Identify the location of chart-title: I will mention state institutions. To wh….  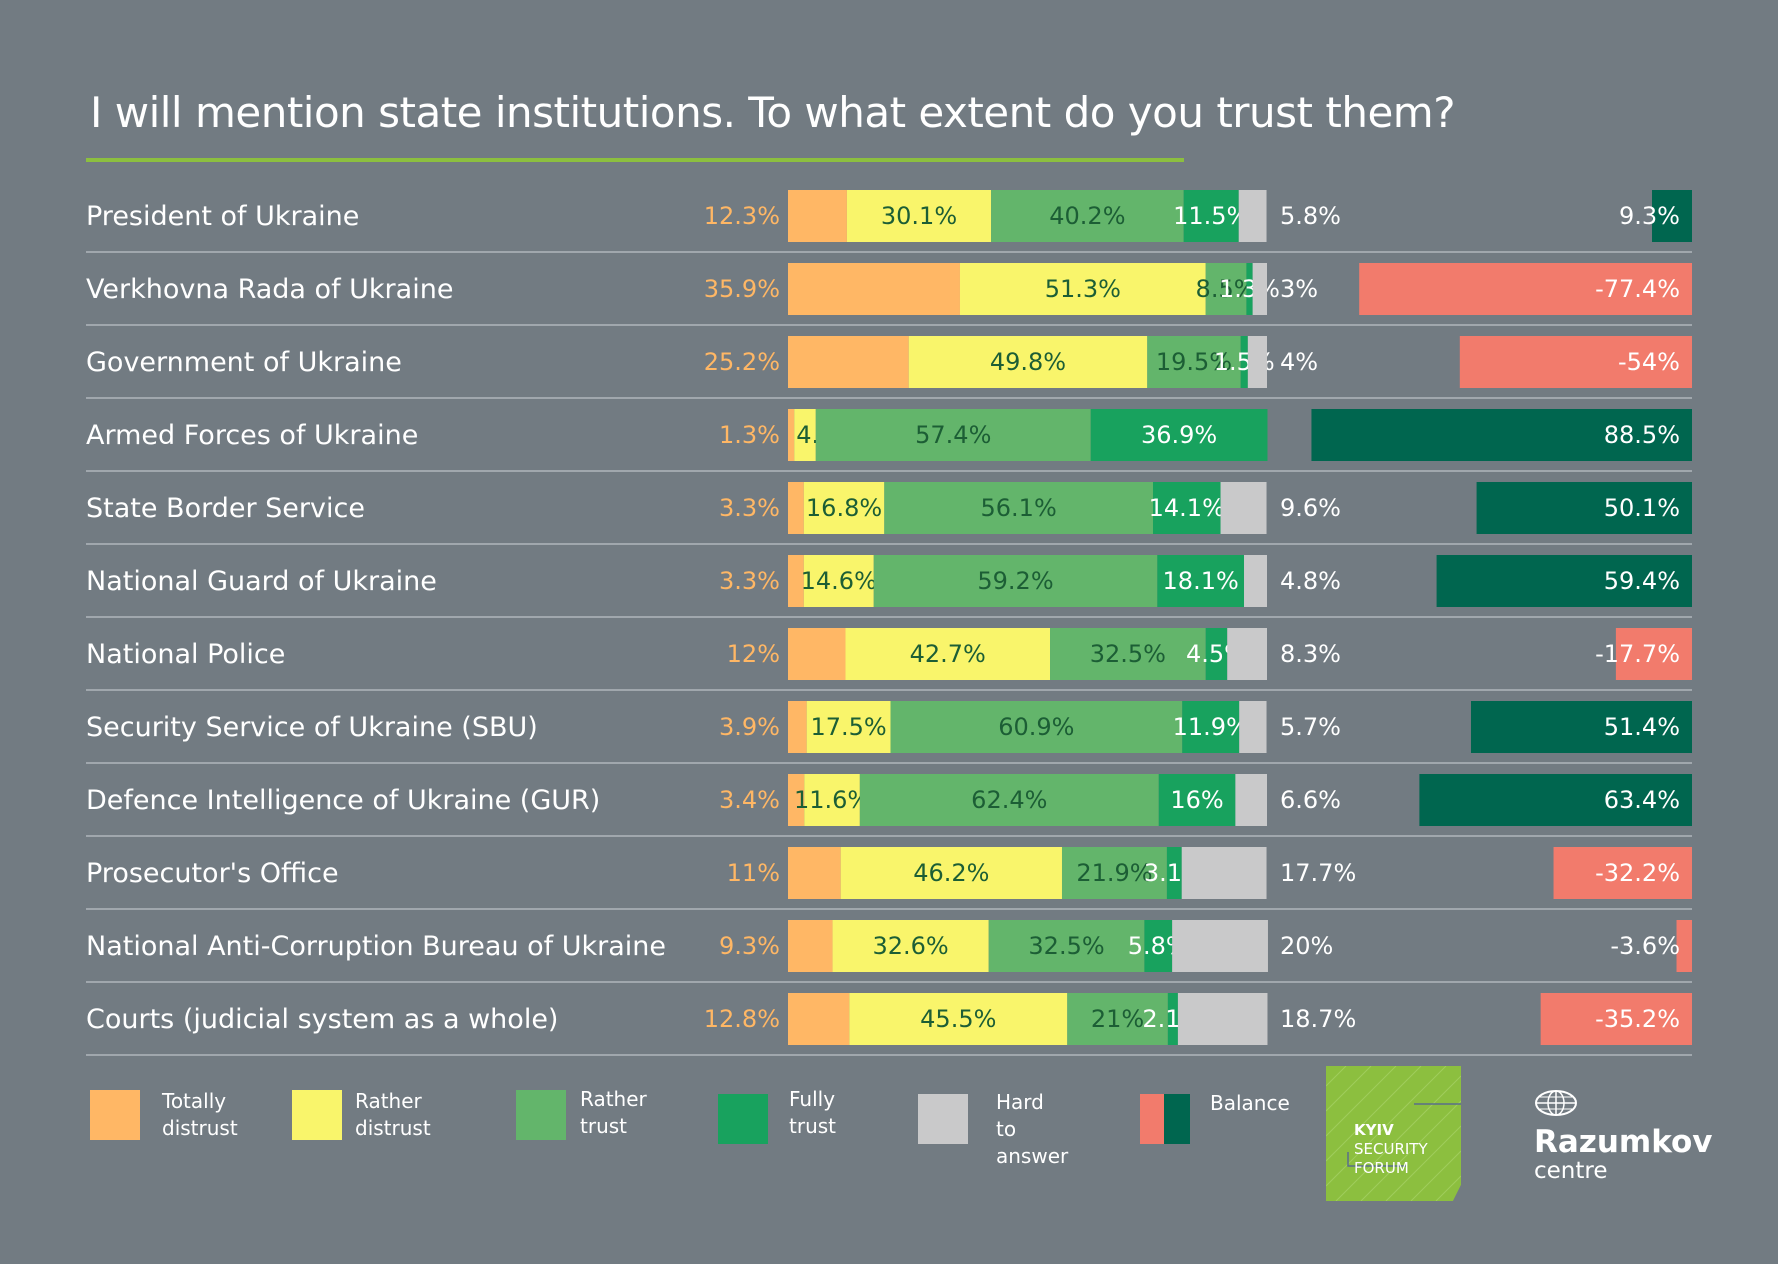
(773, 112).